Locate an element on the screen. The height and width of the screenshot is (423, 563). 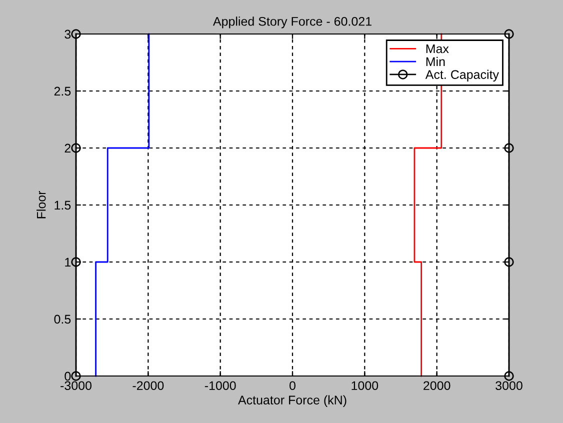
x-tick-label: 1000 is located at coordinates (365, 385).